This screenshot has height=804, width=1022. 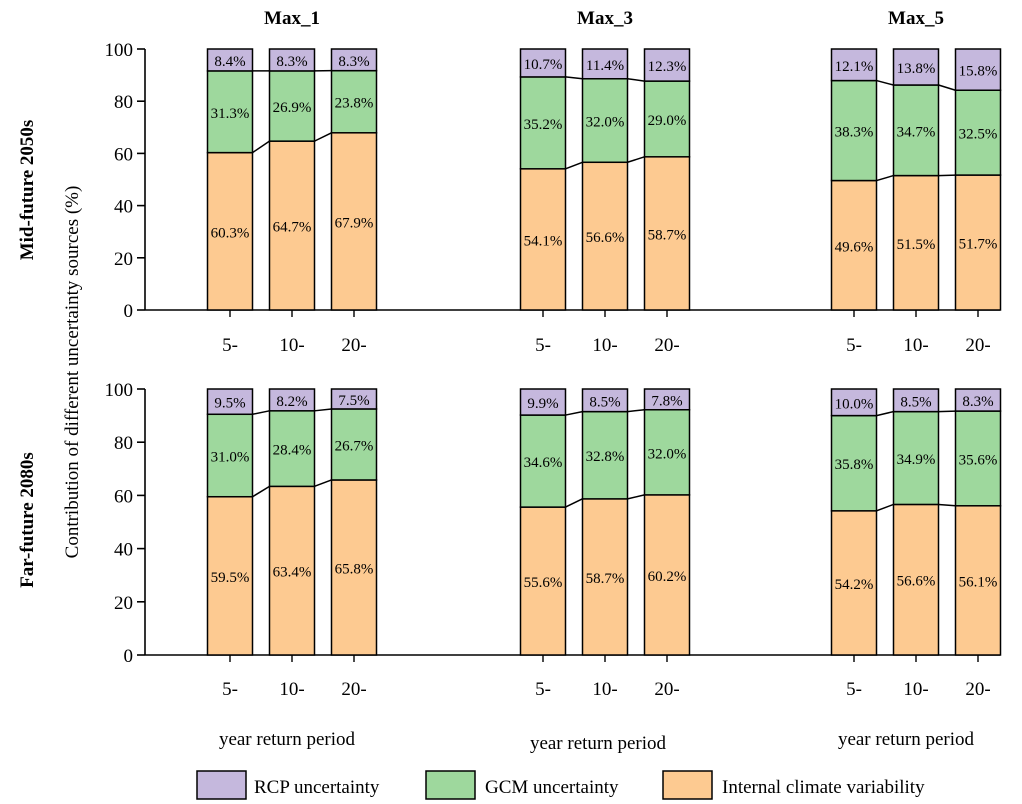 I want to click on data-label-icv: 67.9%, so click(x=354, y=223).